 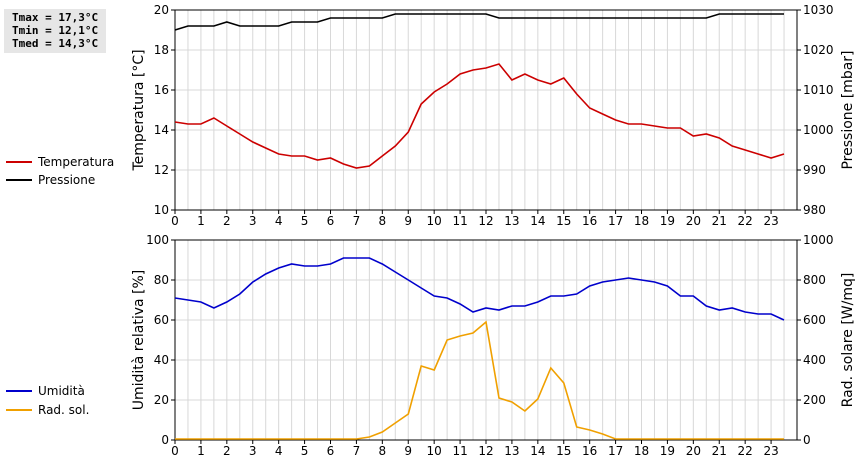 I want to click on series-line-pressione, so click(x=479, y=22).